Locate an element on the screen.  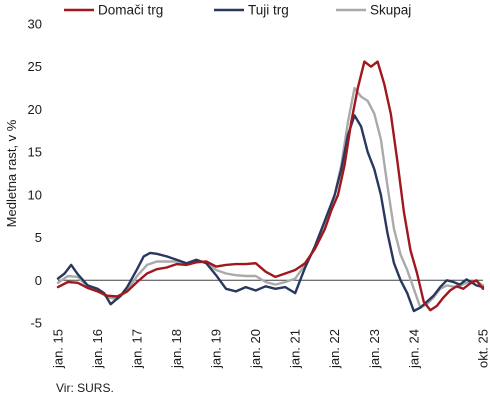
x-tick-label: jan. 20 is located at coordinates (255, 349).